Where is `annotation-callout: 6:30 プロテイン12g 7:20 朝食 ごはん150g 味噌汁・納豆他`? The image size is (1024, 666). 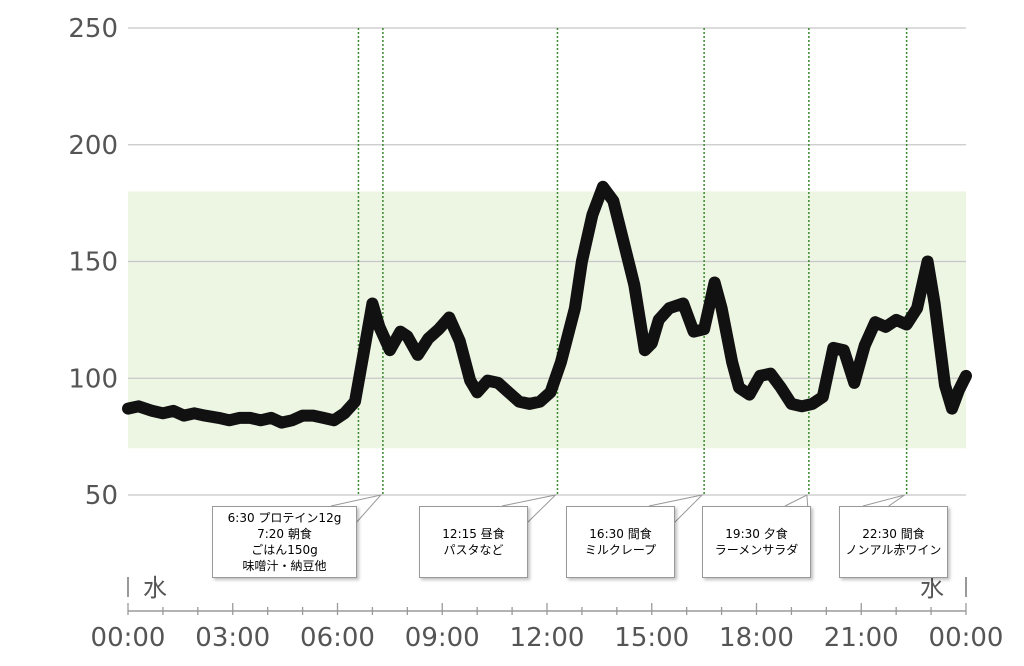
annotation-callout: 6:30 プロテイン12g 7:20 朝食 ごはん150g 味噌汁・納豆他 is located at coordinates (284, 542).